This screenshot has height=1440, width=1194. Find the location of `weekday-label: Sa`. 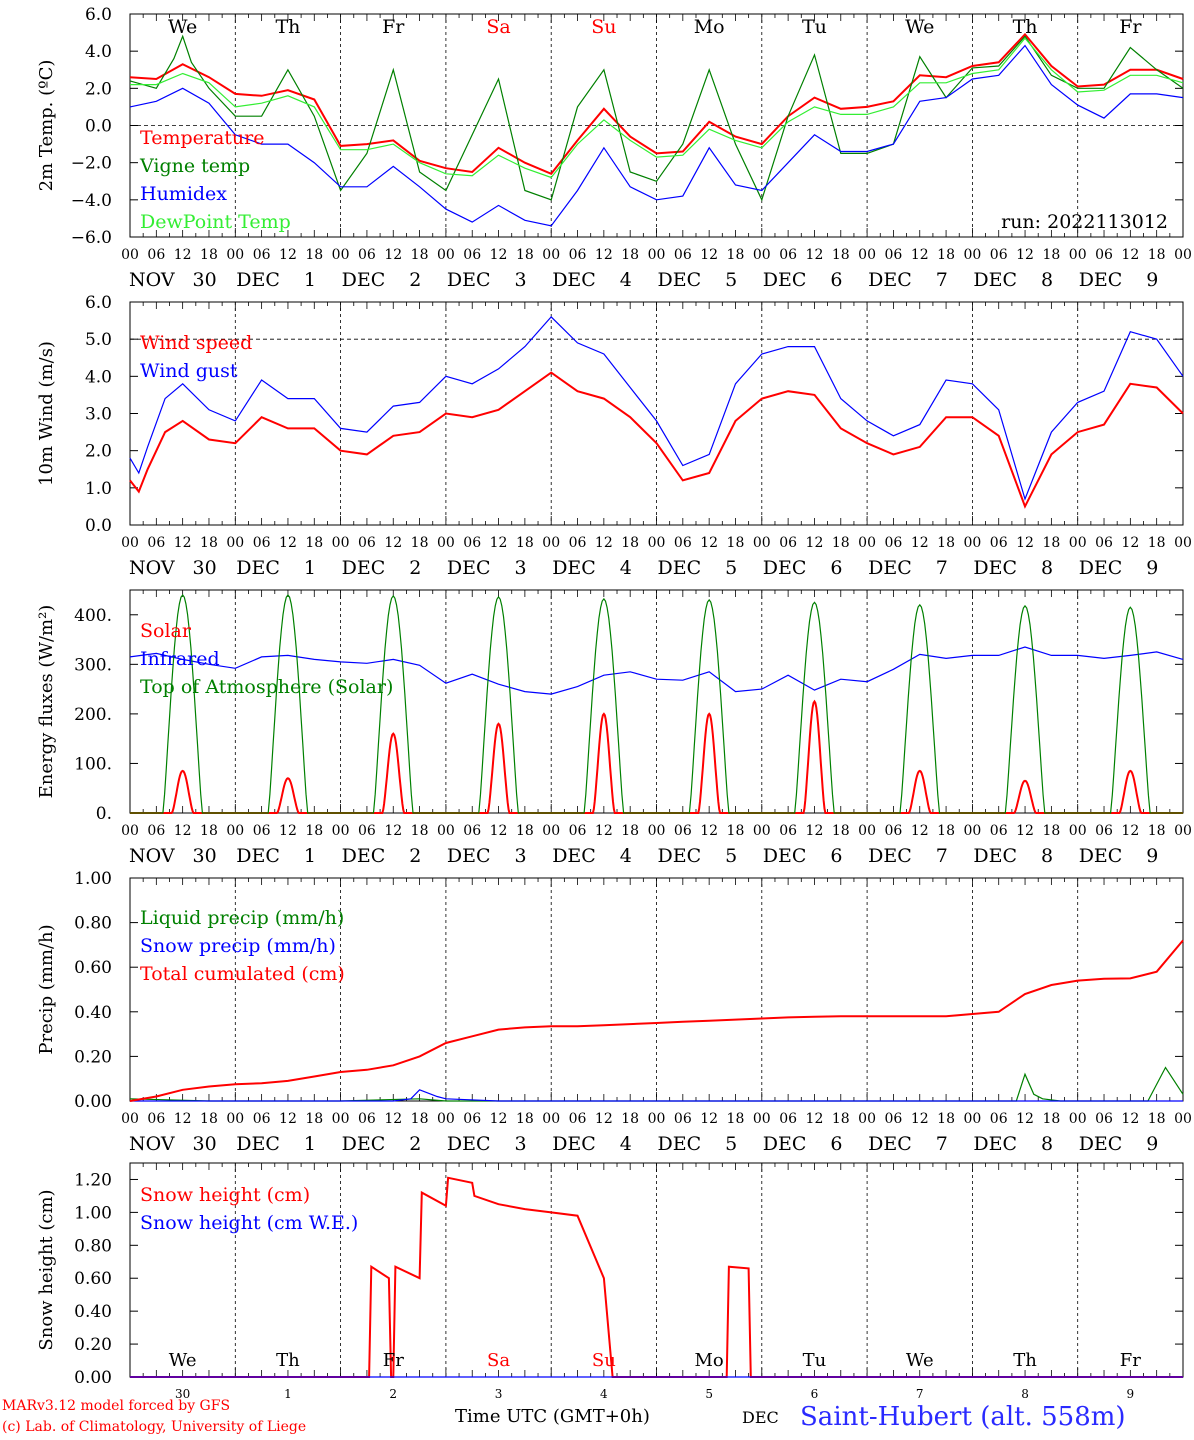

weekday-label: Sa is located at coordinates (498, 1360).